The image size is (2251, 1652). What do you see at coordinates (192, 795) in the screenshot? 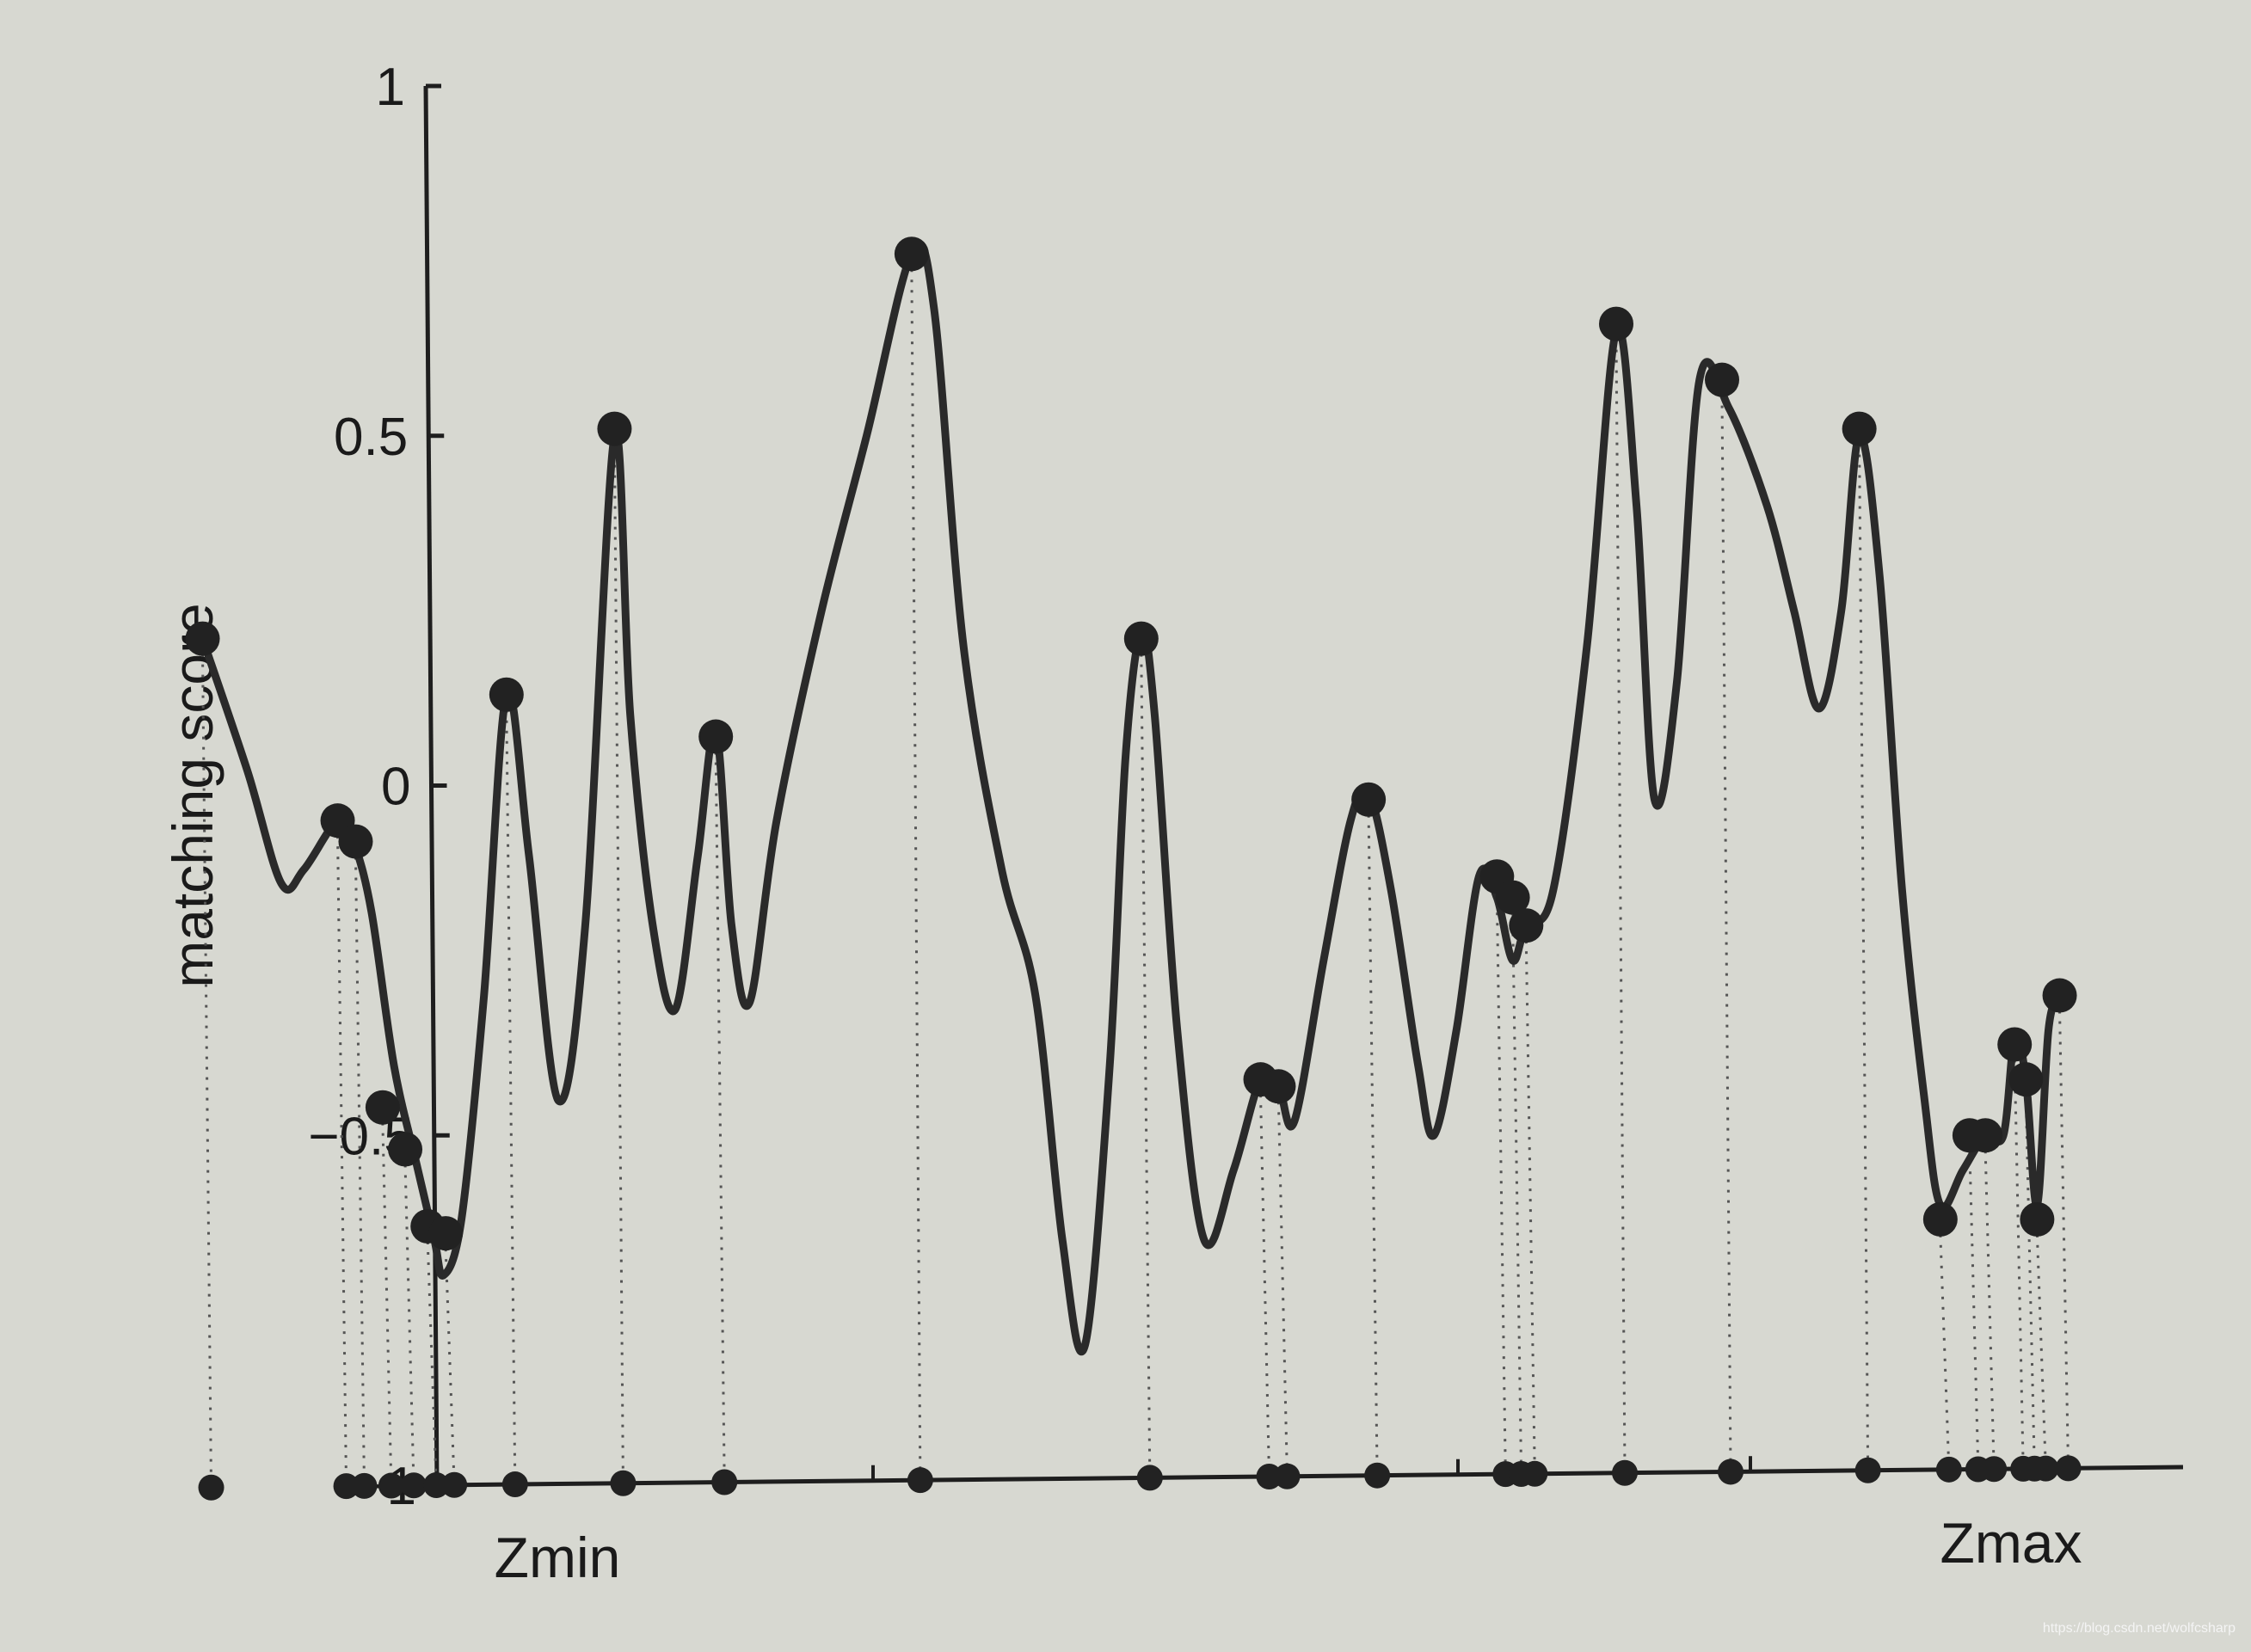
I see `y-axis-title: matching score` at bounding box center [192, 795].